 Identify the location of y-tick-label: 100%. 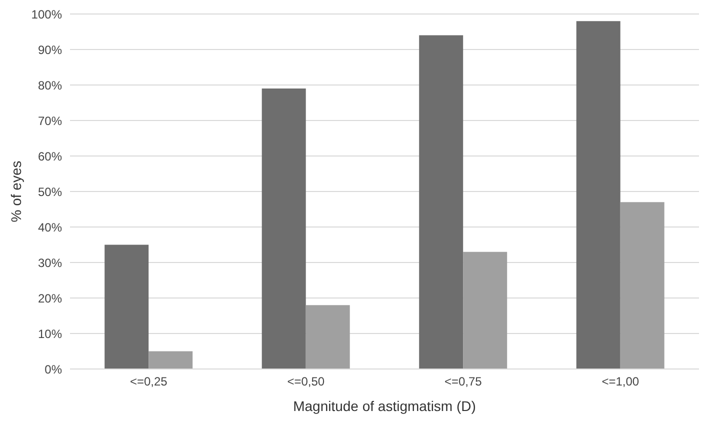
(46, 14).